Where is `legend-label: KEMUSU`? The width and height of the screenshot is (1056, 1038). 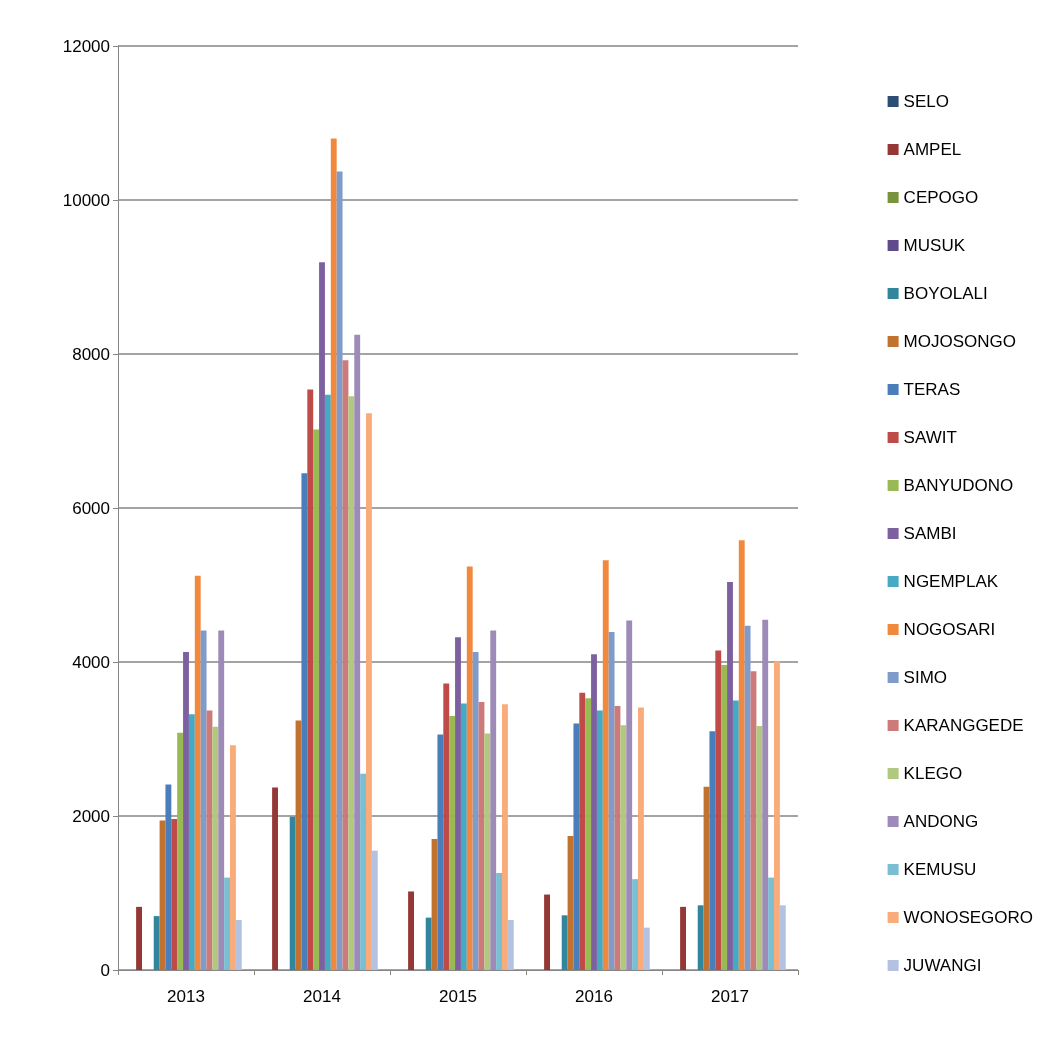
legend-label: KEMUSU is located at coordinates (940, 869).